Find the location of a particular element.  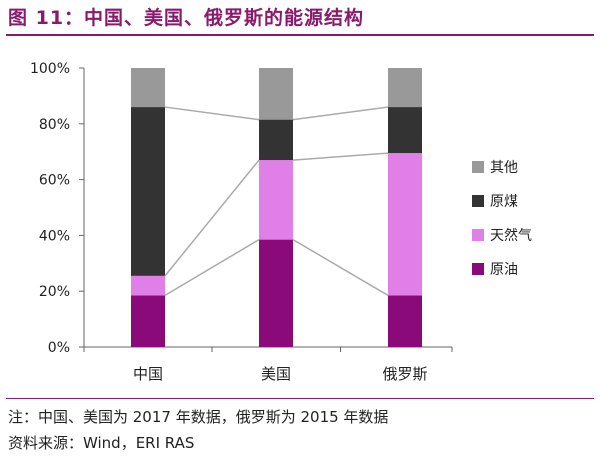

y-tick-label: 0% is located at coordinates (59, 348).